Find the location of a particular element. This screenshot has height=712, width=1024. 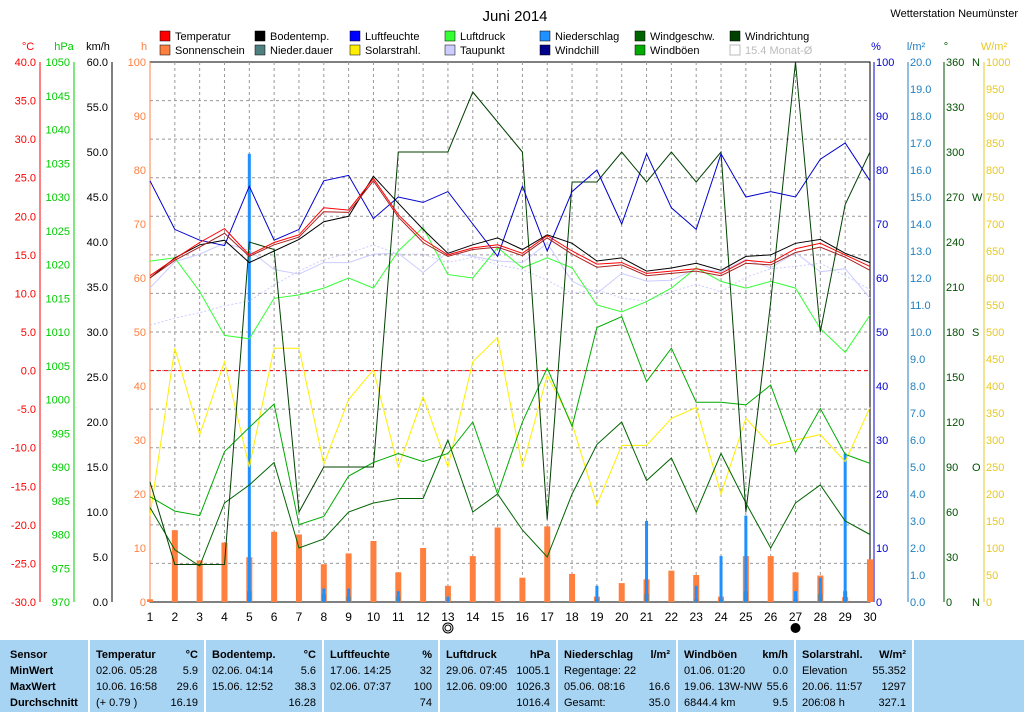

stats-cell-value: 16.28 is located at coordinates (302, 703).